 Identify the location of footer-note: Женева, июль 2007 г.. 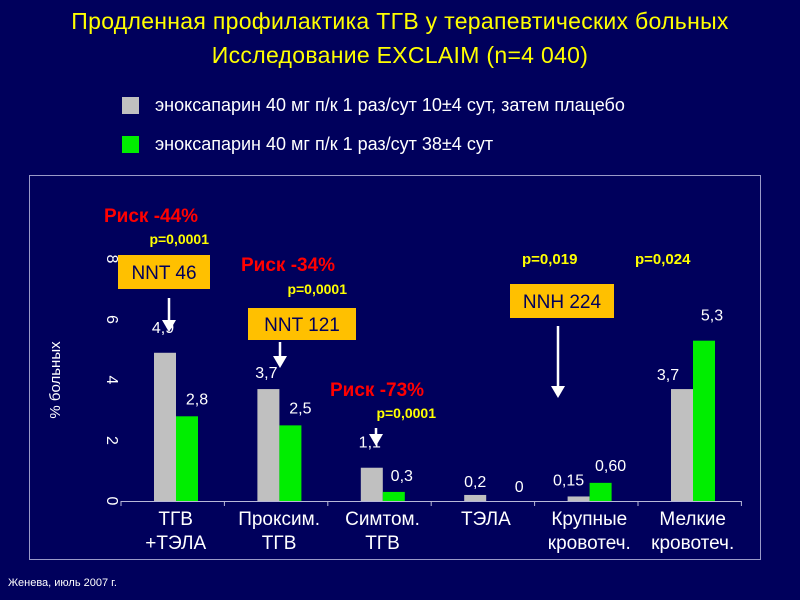
(62, 583).